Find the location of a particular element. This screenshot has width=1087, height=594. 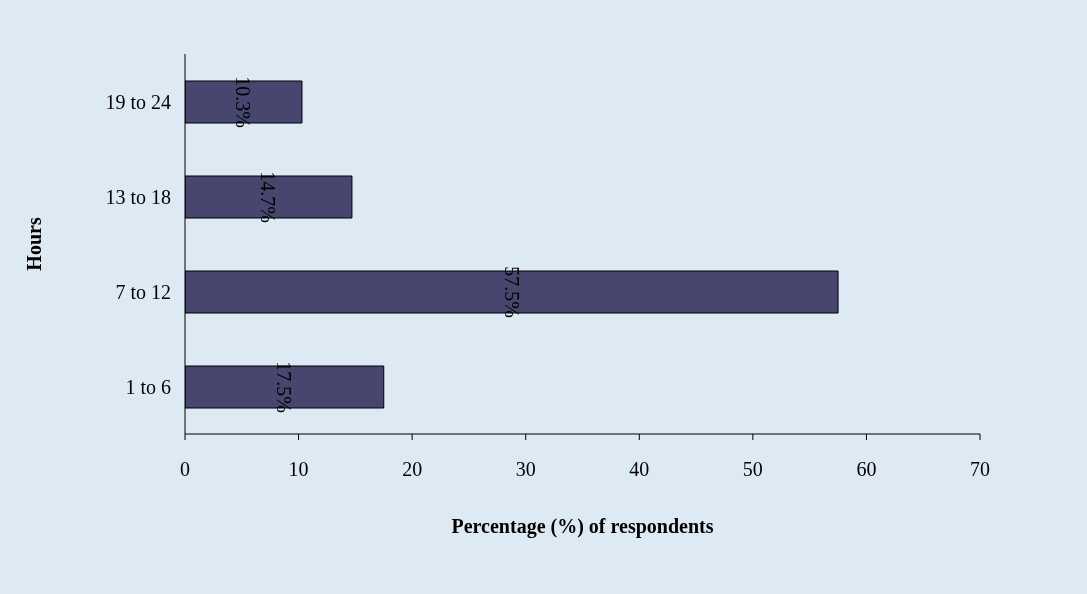

data-label: 14.7% is located at coordinates (268, 197).